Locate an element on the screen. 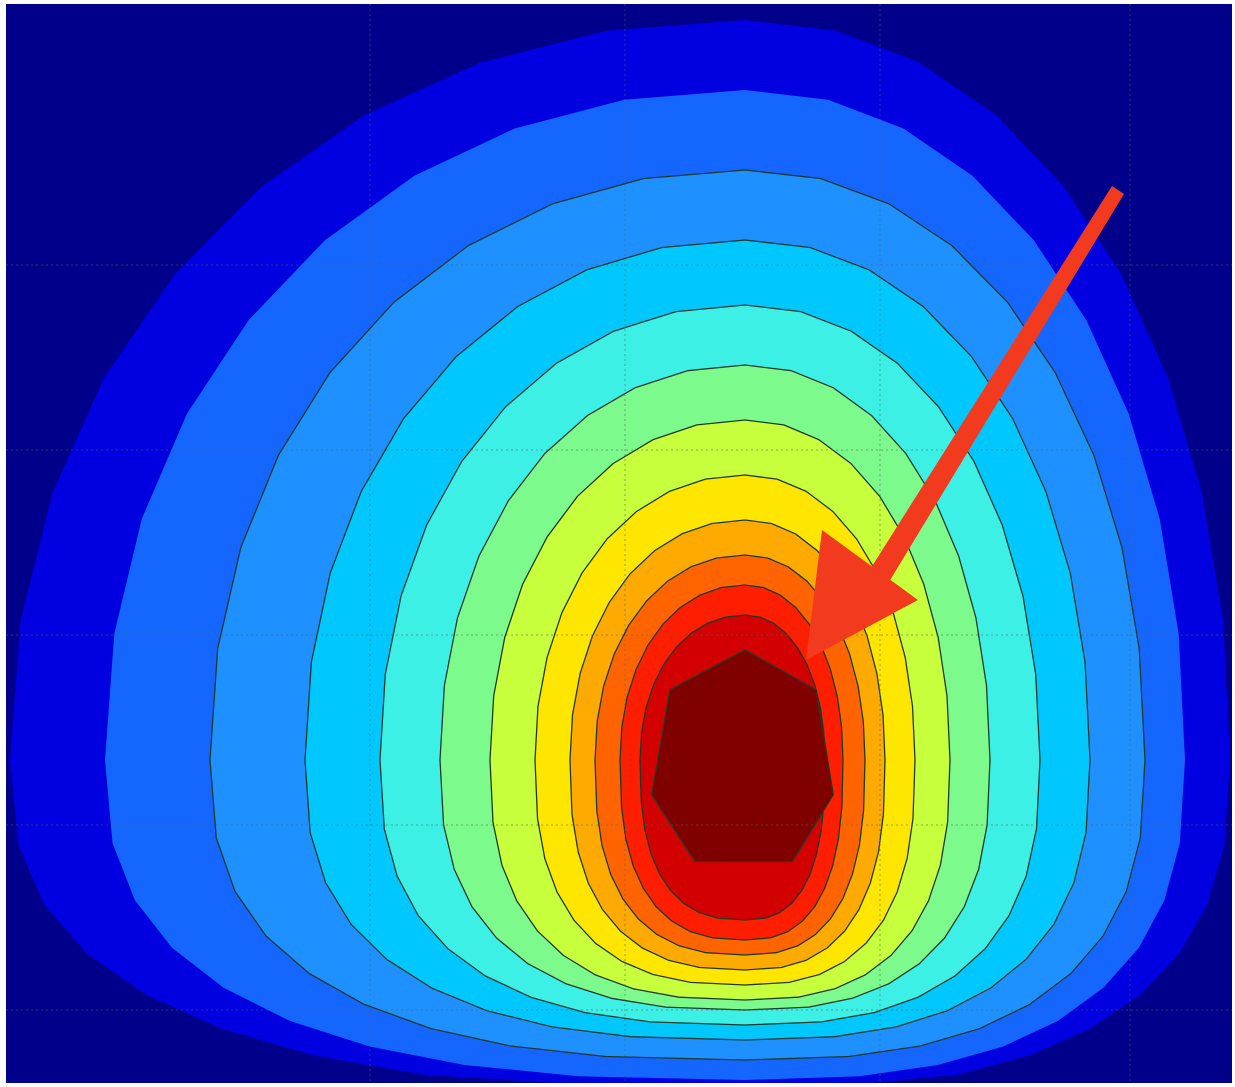 The width and height of the screenshot is (1235, 1087). arrow-shaft is located at coordinates (988, 398).